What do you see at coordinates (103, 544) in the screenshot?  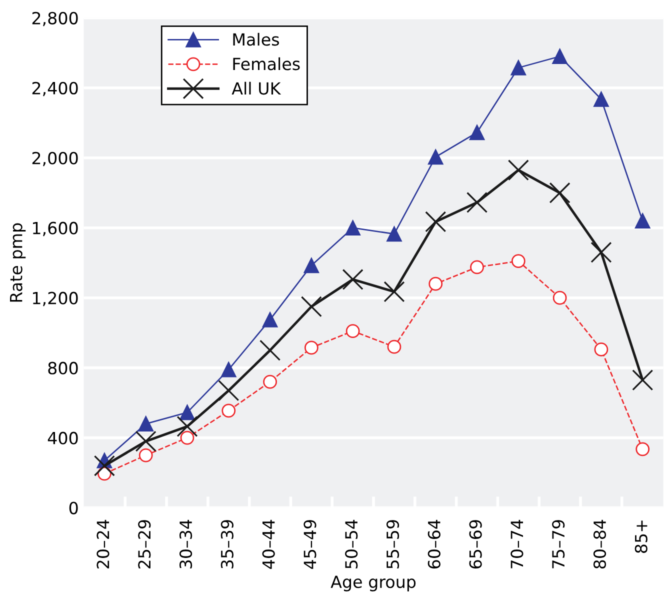 I see `x-tick-label: 20–24` at bounding box center [103, 544].